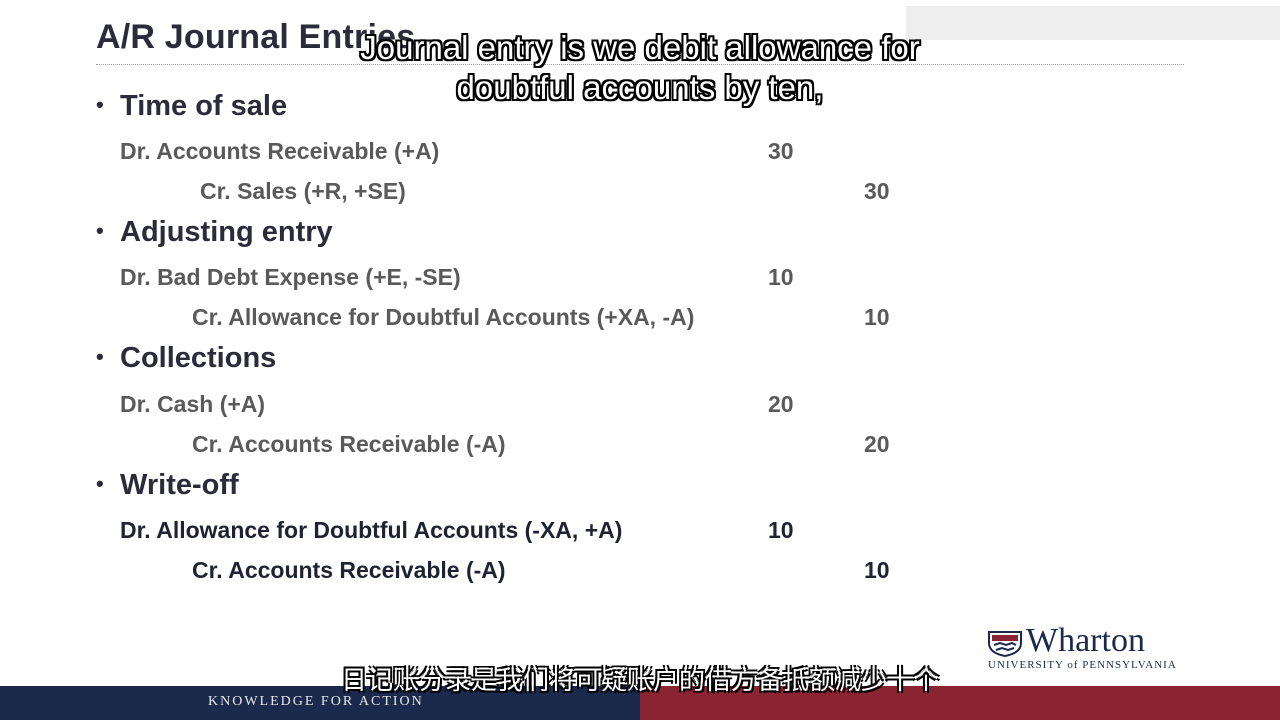  I want to click on section-heading-time-of-sale: • Time of sale, so click(192, 106).